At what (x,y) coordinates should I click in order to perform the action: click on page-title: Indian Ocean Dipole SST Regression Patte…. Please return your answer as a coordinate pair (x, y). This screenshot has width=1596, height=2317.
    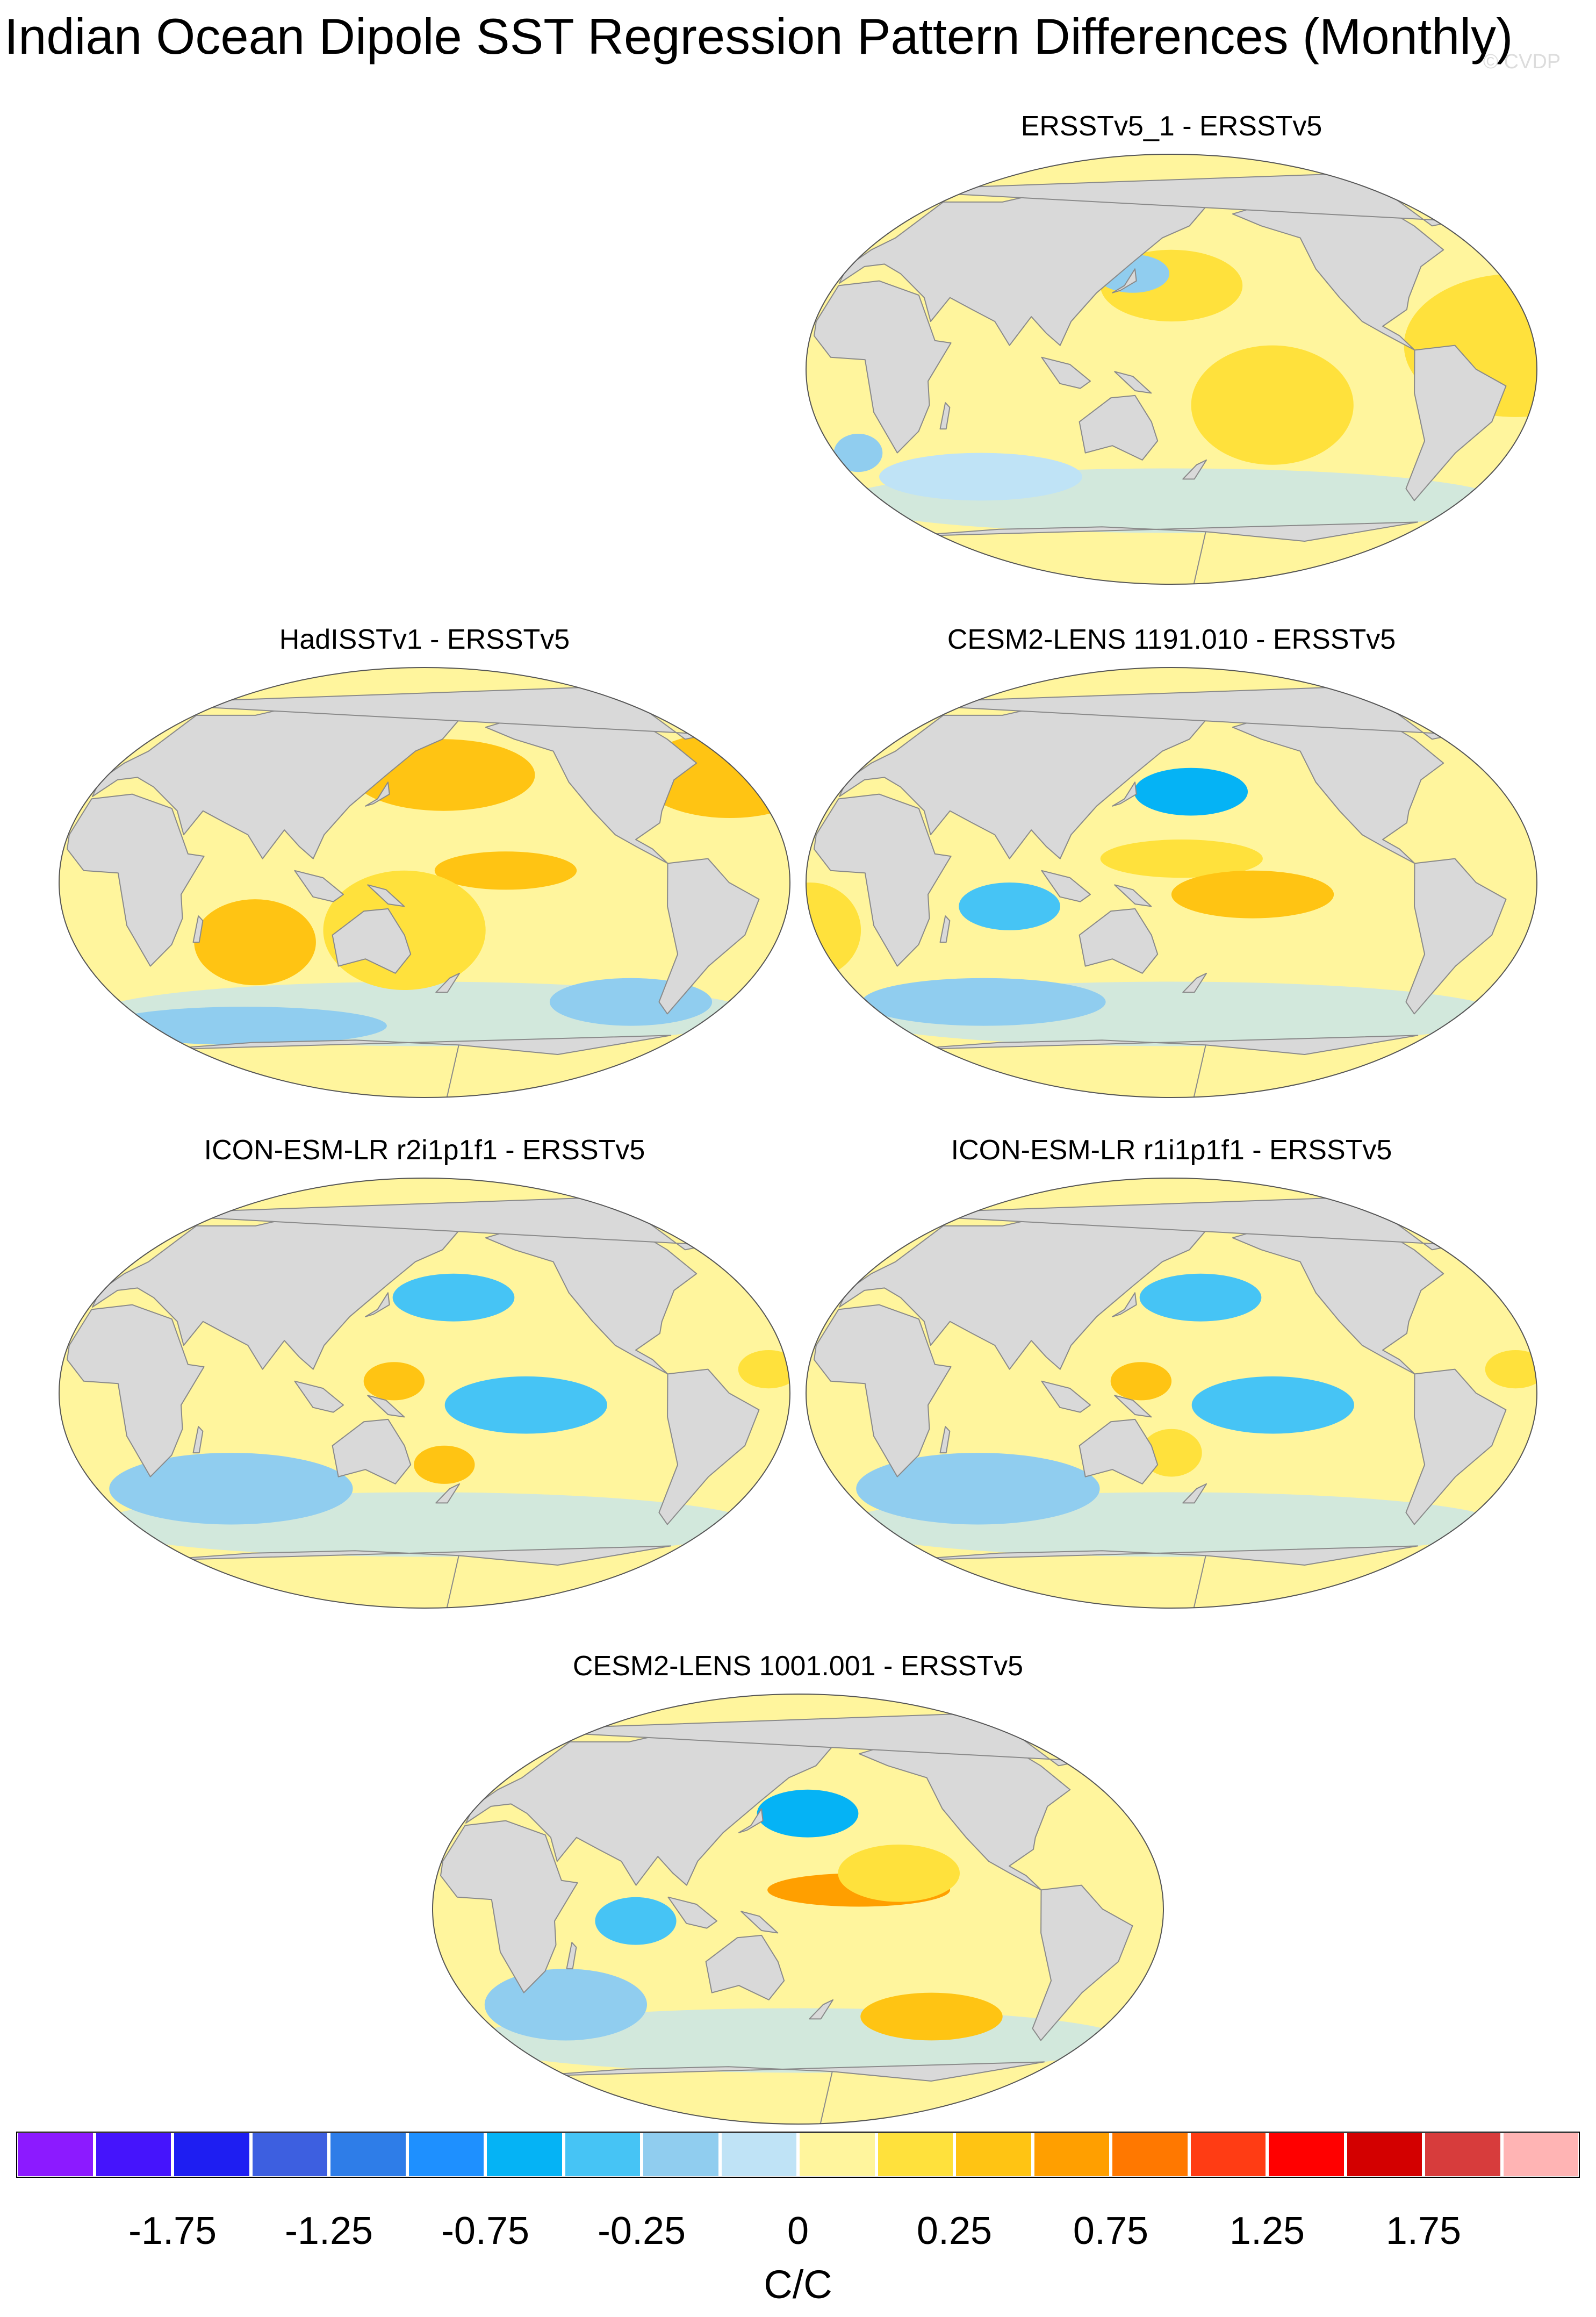
    Looking at the image, I should click on (759, 36).